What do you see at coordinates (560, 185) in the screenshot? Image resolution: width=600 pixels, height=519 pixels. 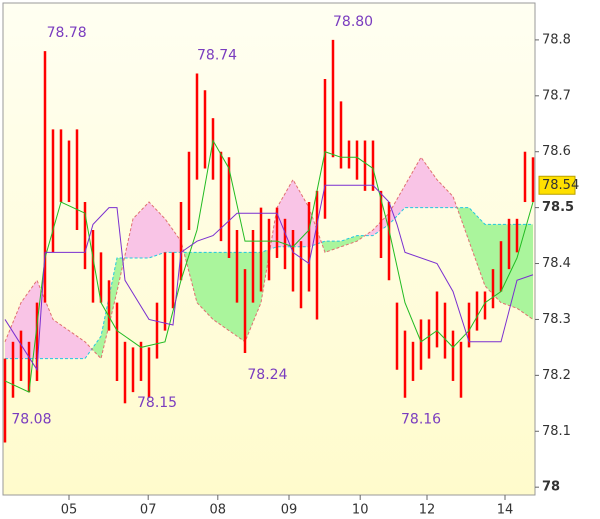 I see `last-price-label: 78.54` at bounding box center [560, 185].